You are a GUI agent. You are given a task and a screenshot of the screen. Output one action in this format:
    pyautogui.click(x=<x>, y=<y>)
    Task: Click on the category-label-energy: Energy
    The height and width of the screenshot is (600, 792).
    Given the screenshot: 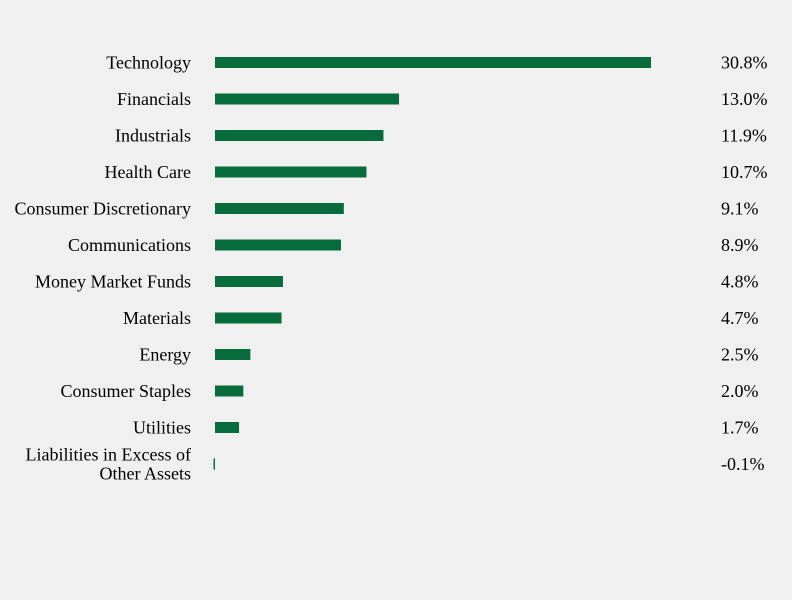 What is the action you would take?
    pyautogui.click(x=165, y=355)
    